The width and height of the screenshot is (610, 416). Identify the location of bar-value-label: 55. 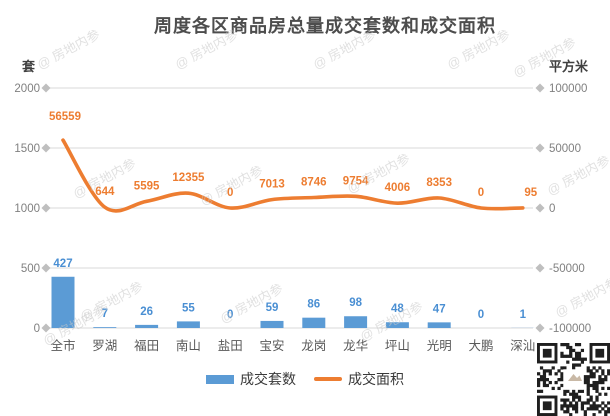
(188, 308).